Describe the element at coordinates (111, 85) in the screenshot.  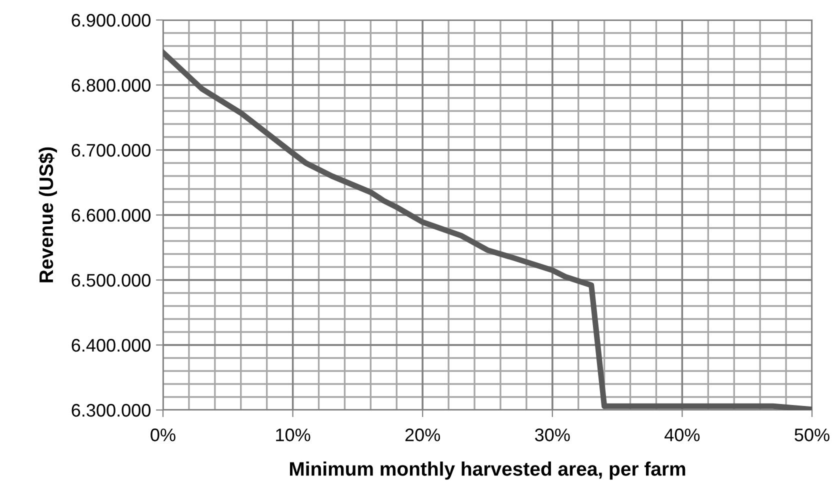
I see `y-tick-label: 6.800.000` at that location.